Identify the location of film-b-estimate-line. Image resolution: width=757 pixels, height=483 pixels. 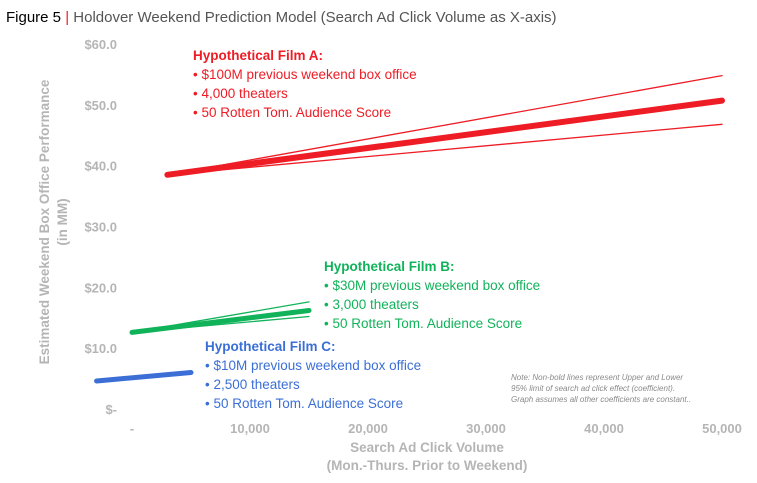
(220, 321).